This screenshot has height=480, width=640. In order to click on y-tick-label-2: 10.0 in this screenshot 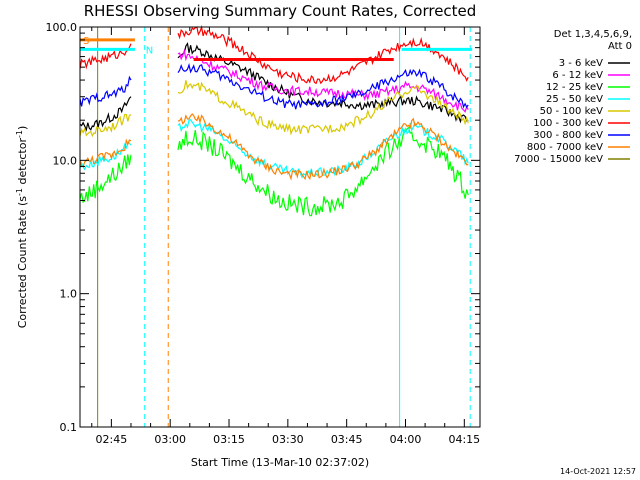, I will do `click(65, 160)`.